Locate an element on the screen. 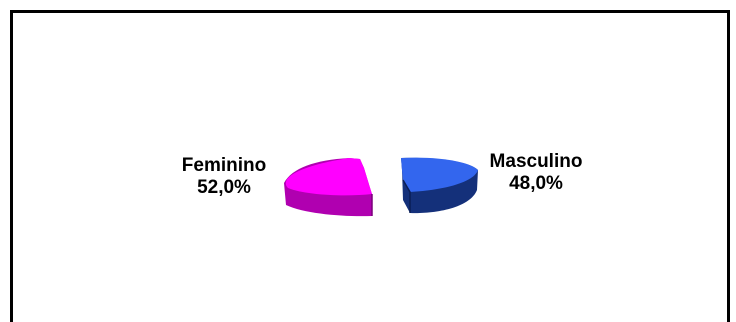  pie-slice-masculino is located at coordinates (439, 185).